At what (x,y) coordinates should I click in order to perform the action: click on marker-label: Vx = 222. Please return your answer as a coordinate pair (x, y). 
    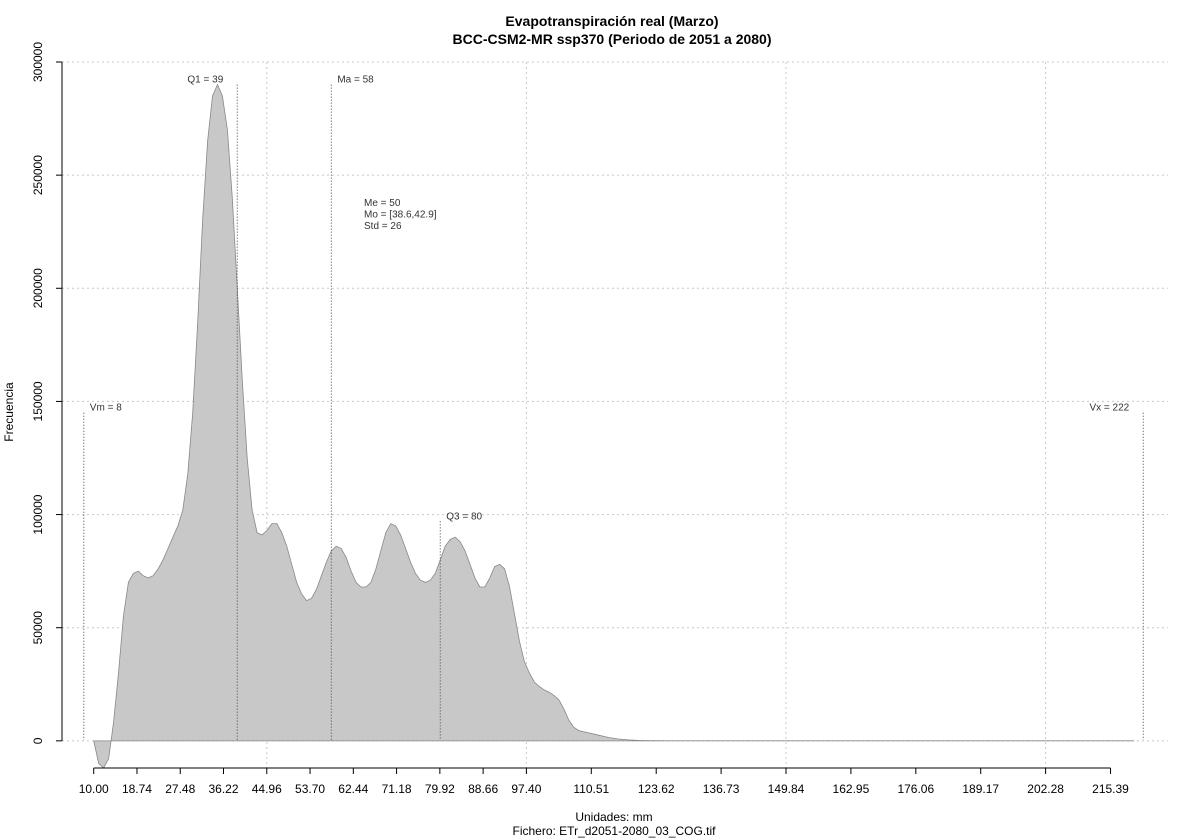
    Looking at the image, I should click on (1109, 408).